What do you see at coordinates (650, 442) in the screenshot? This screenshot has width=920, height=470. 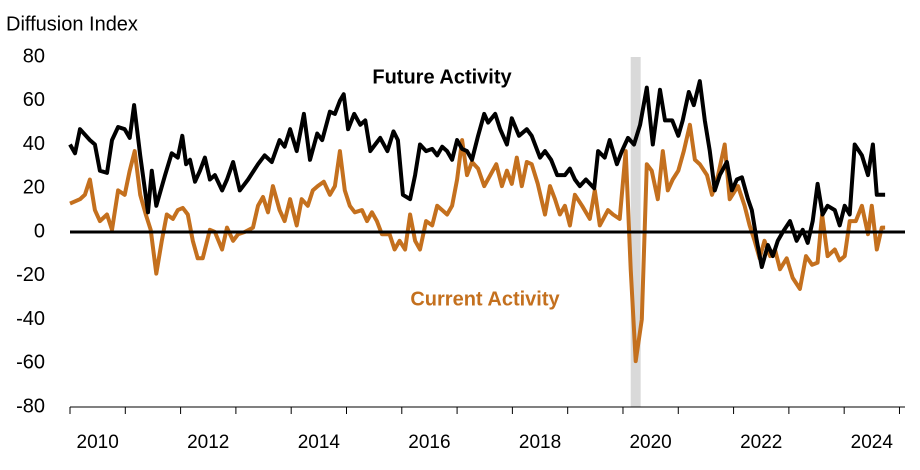 I see `x-tick-label: 2020` at bounding box center [650, 442].